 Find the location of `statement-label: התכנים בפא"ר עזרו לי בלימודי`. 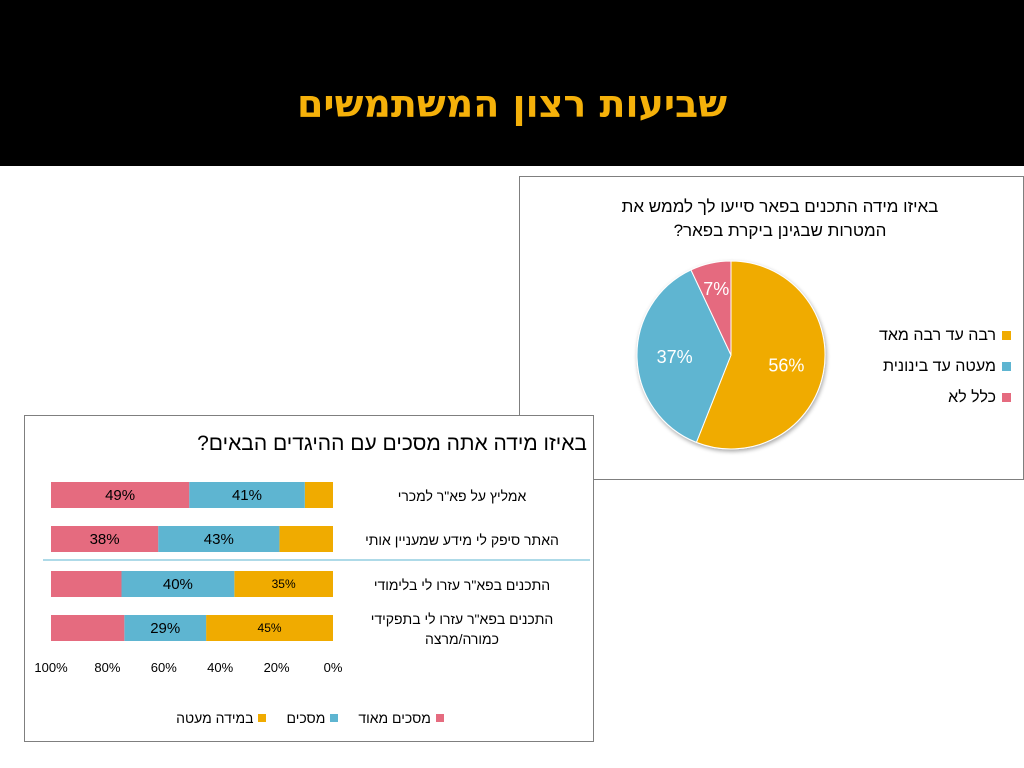

statement-label: התכנים בפא"ר עזרו לי בלימודי is located at coordinates (462, 585).